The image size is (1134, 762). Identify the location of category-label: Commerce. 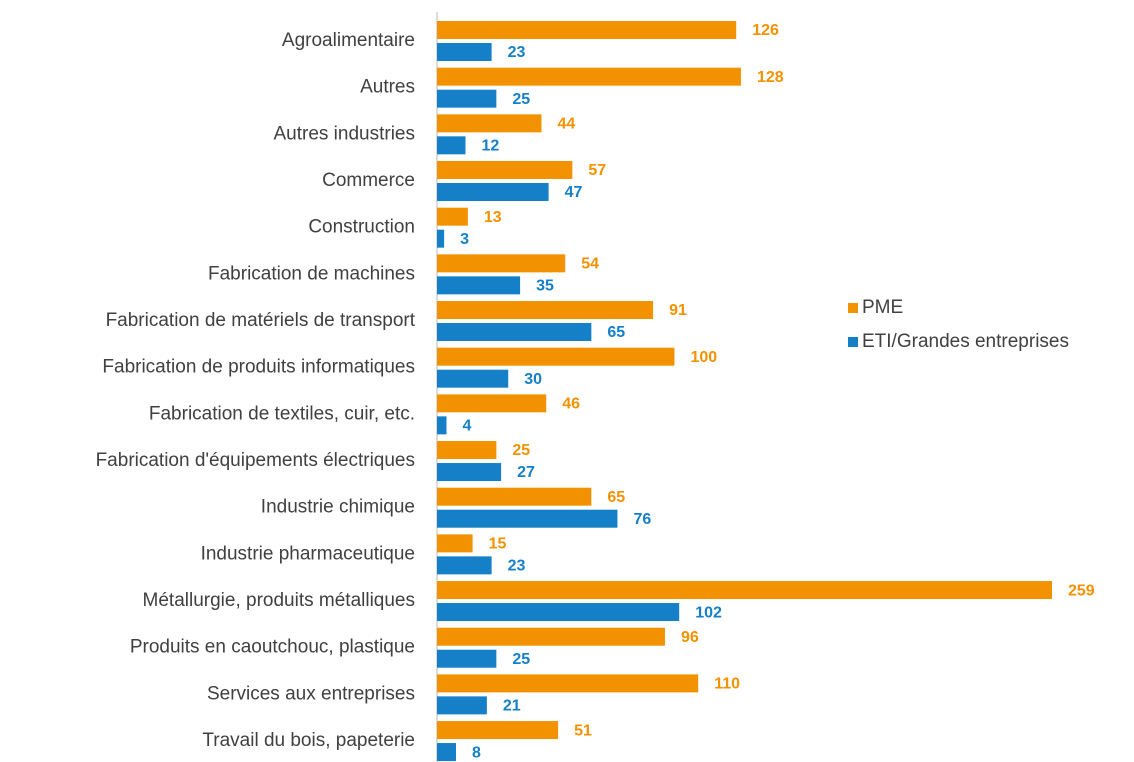
(368, 180).